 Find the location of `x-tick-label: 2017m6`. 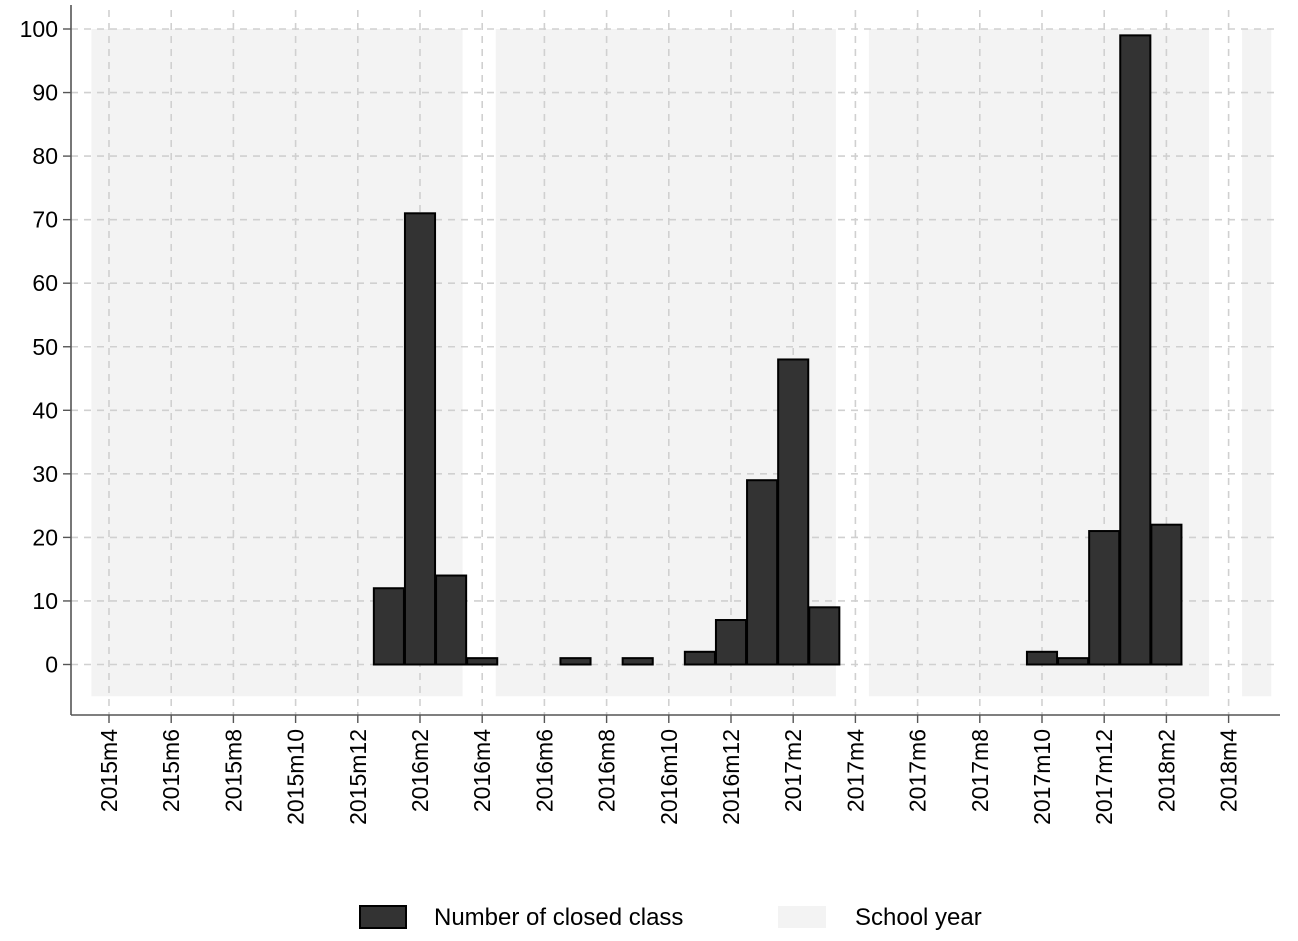

x-tick-label: 2017m6 is located at coordinates (918, 770).